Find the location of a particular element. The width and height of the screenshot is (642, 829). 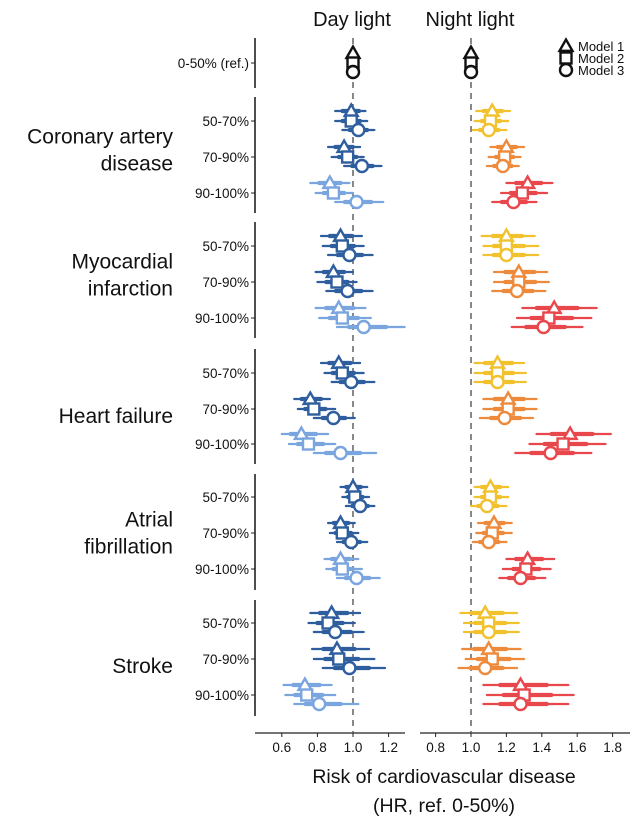

row-label-reference: 0-50% (ref.) is located at coordinates (213, 63).